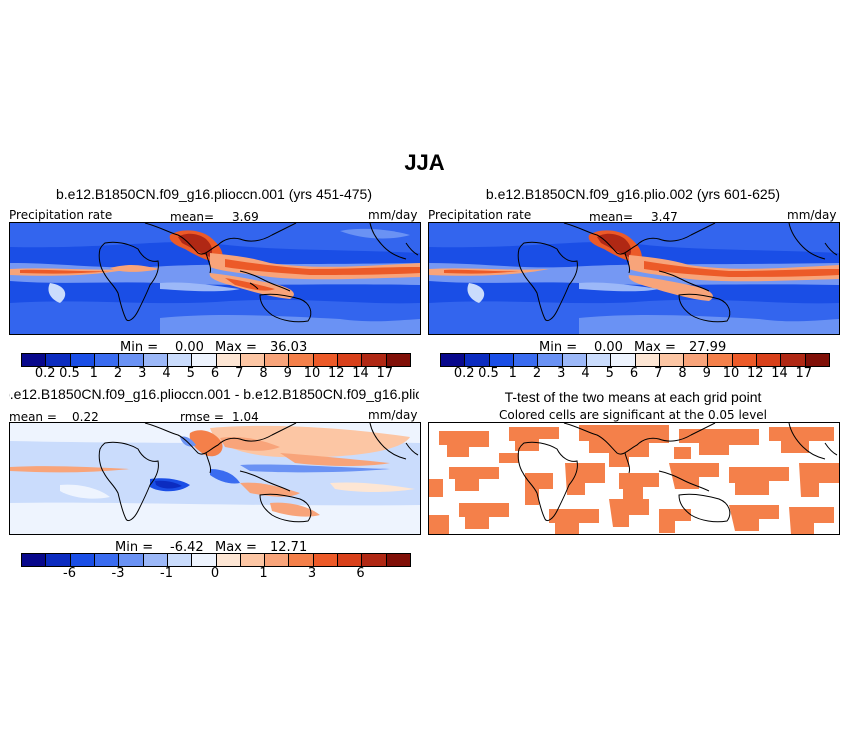  What do you see at coordinates (608, 347) in the screenshot?
I see `panel-2-min-value: 0.00` at bounding box center [608, 347].